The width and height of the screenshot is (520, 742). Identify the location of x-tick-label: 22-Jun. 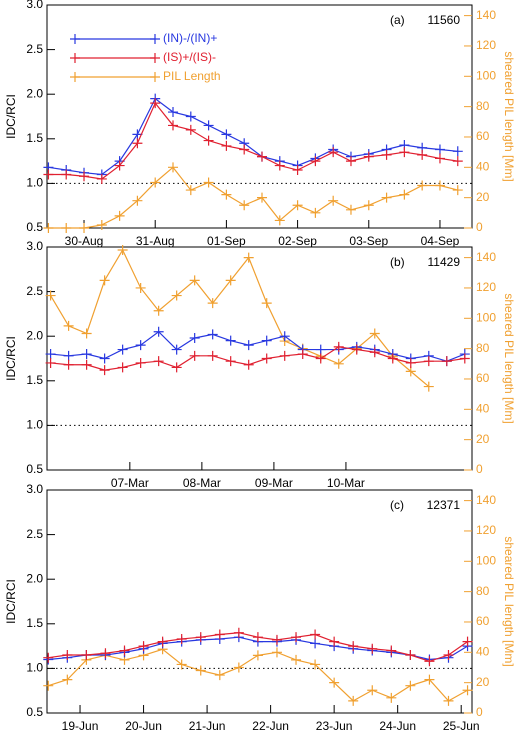
(270, 726).